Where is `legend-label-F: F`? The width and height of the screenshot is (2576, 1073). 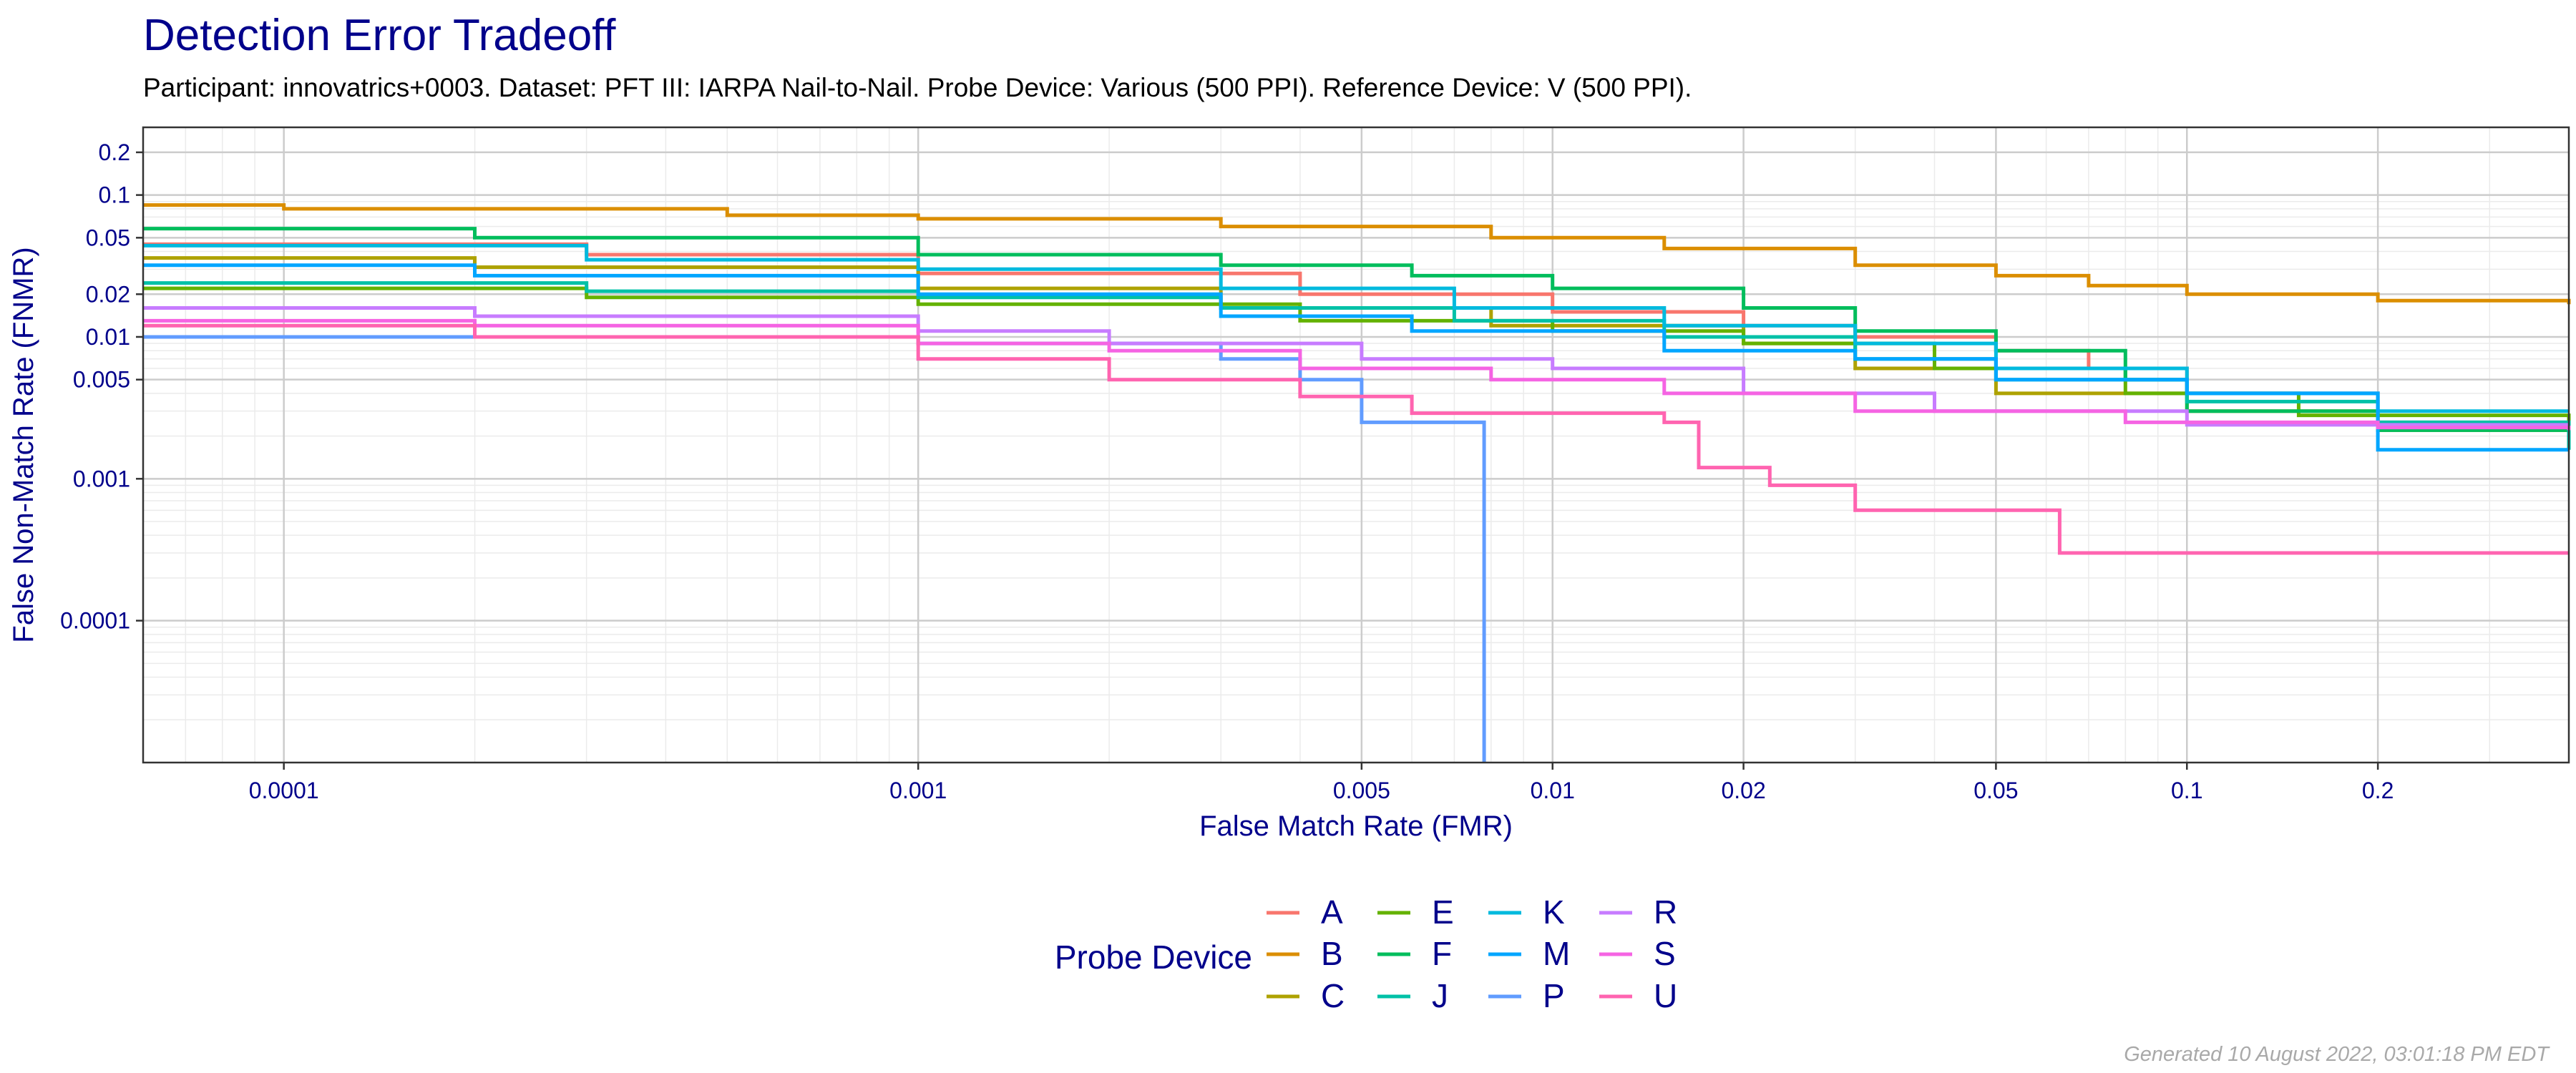
legend-label-F: F is located at coordinates (1442, 953).